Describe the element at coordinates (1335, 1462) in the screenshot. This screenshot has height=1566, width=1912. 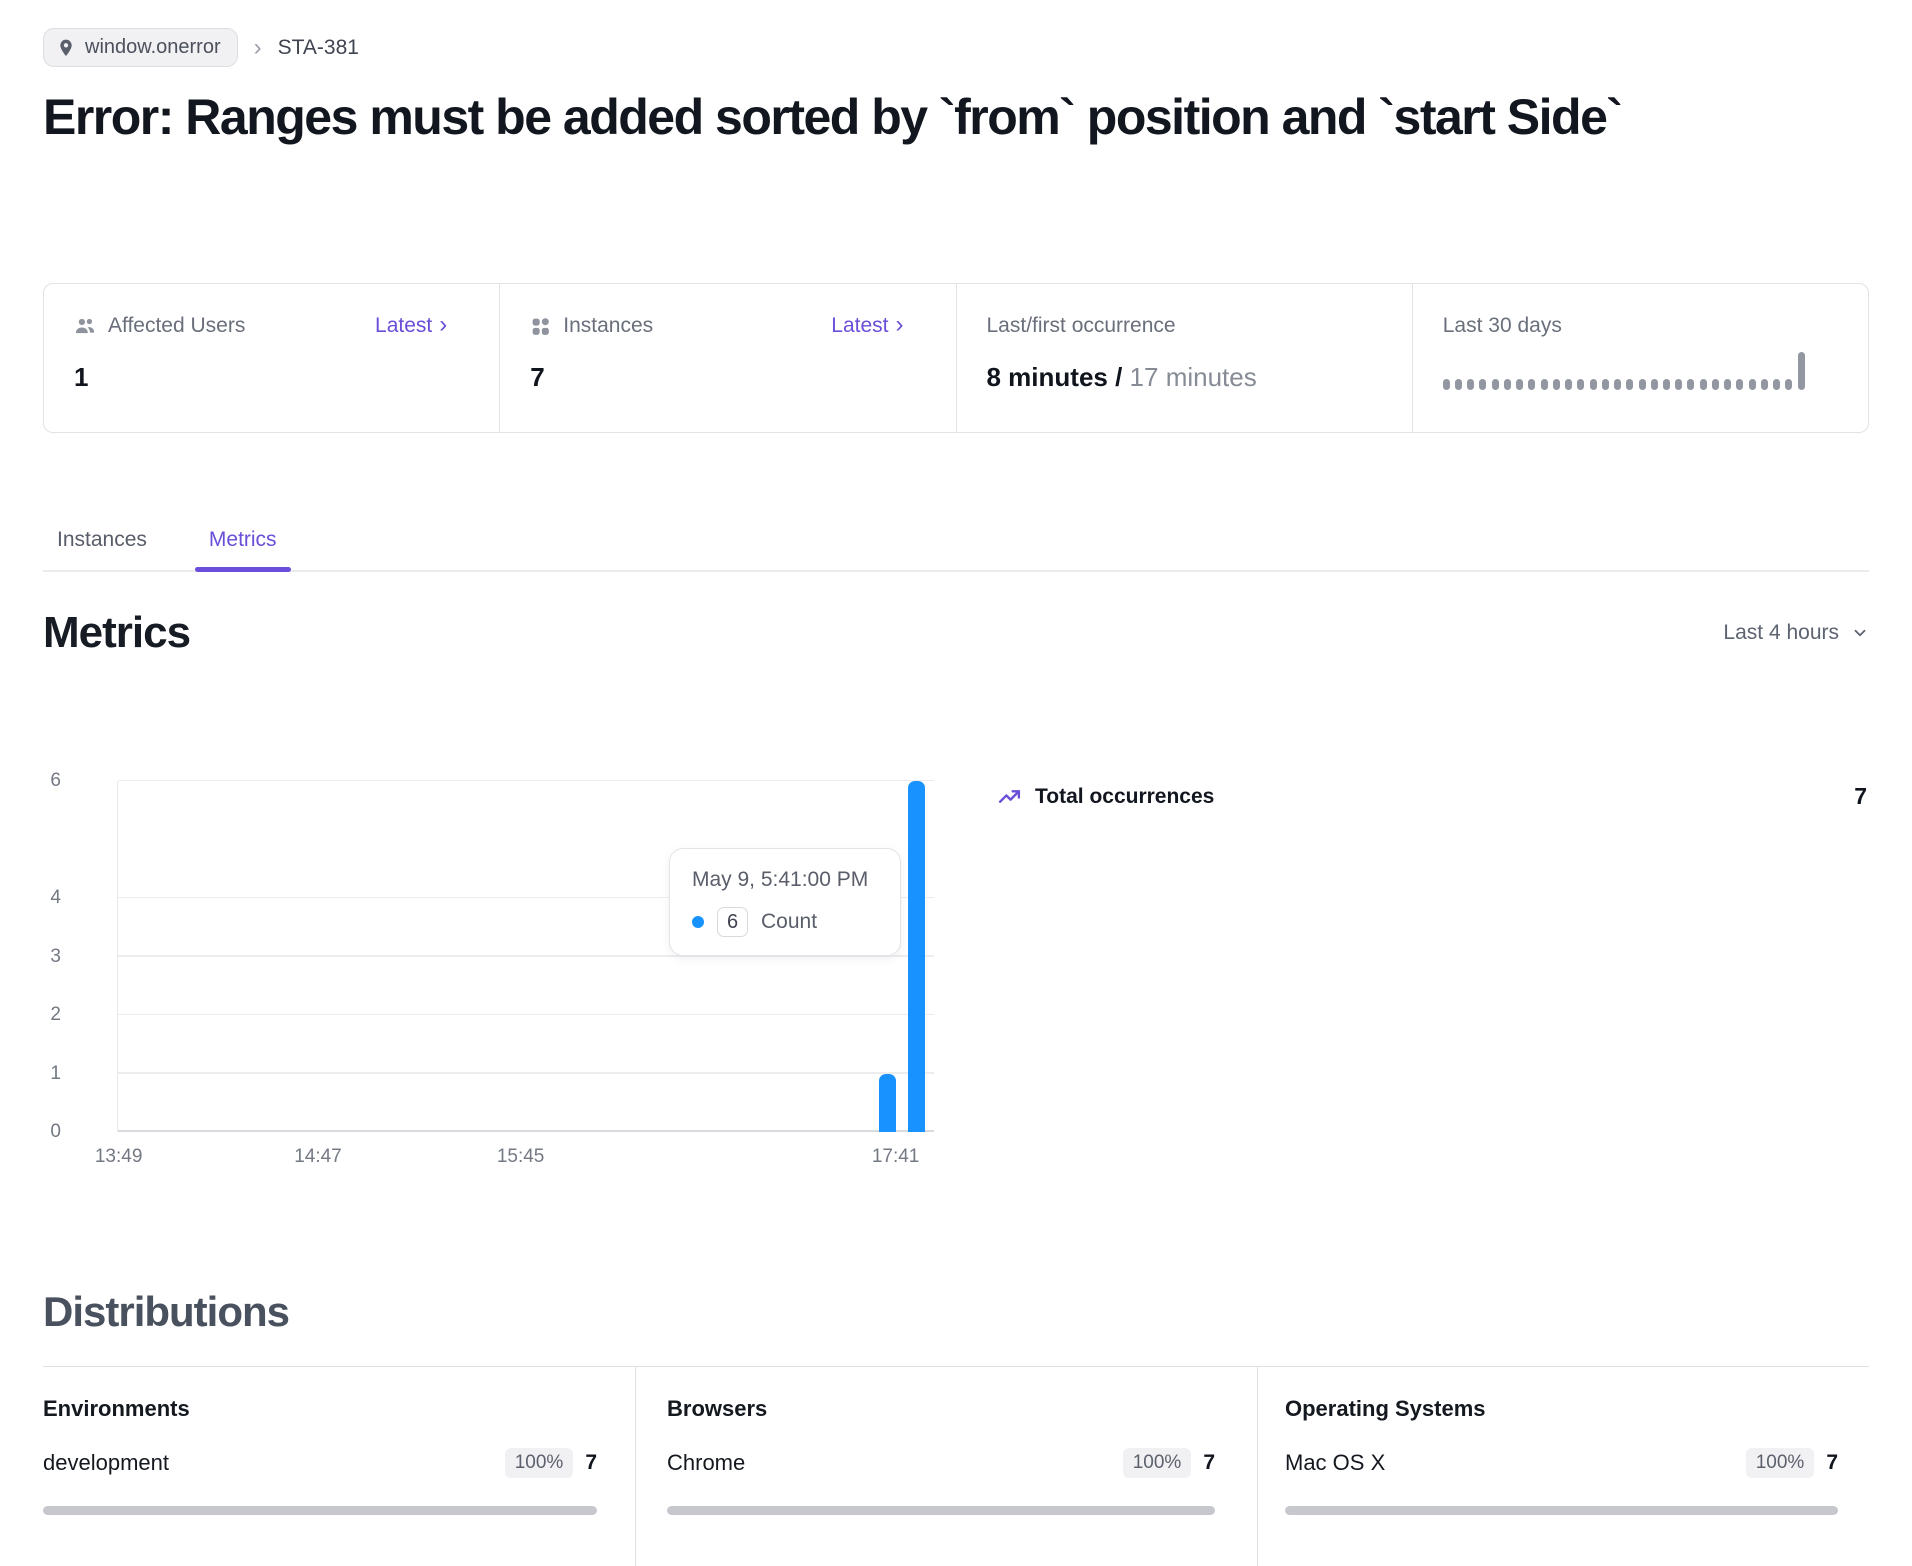
I see `distribution-label: Mac OS X` at that location.